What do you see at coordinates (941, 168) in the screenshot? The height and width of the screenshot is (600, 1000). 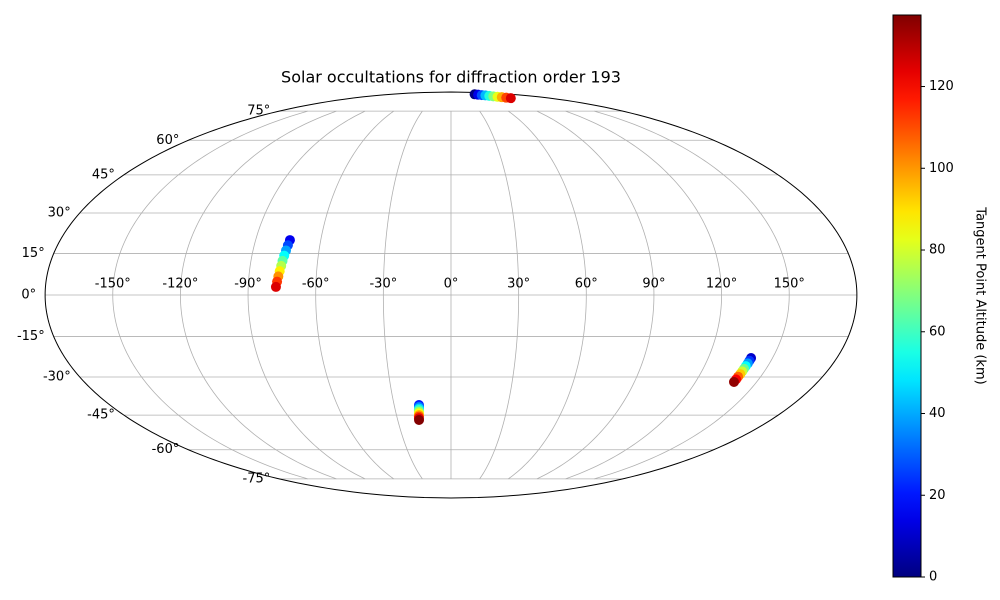 I see `colorbar-tick-label: 100` at bounding box center [941, 168].